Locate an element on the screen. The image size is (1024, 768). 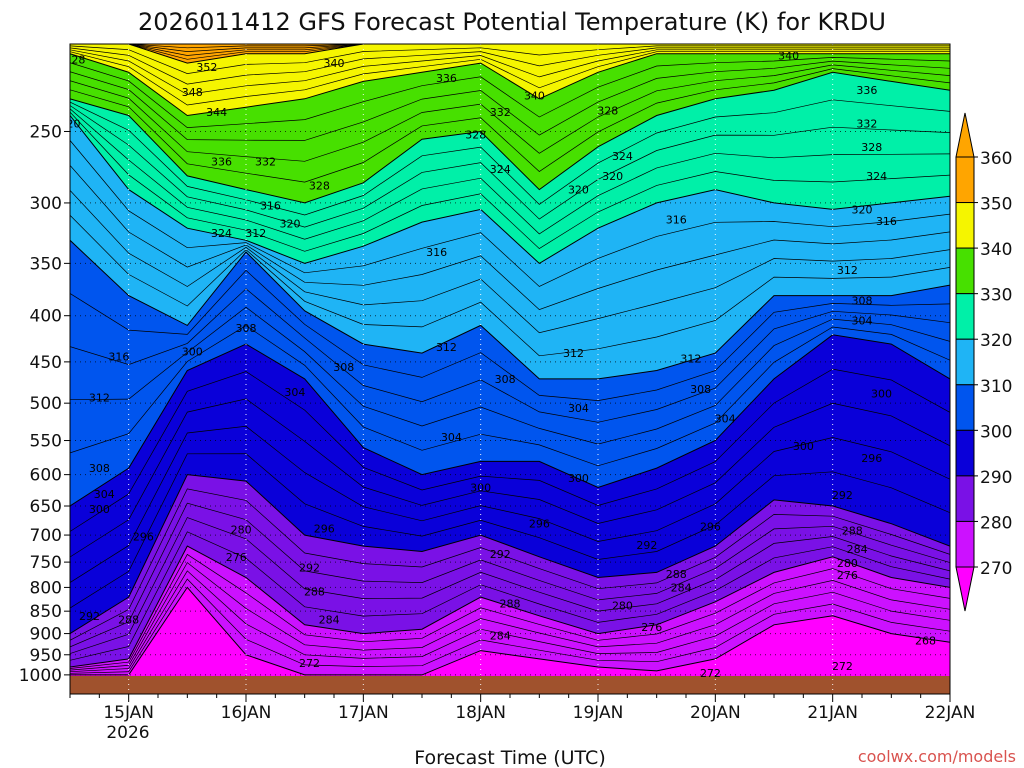
y-tick-label: 250 is located at coordinates (46, 132).